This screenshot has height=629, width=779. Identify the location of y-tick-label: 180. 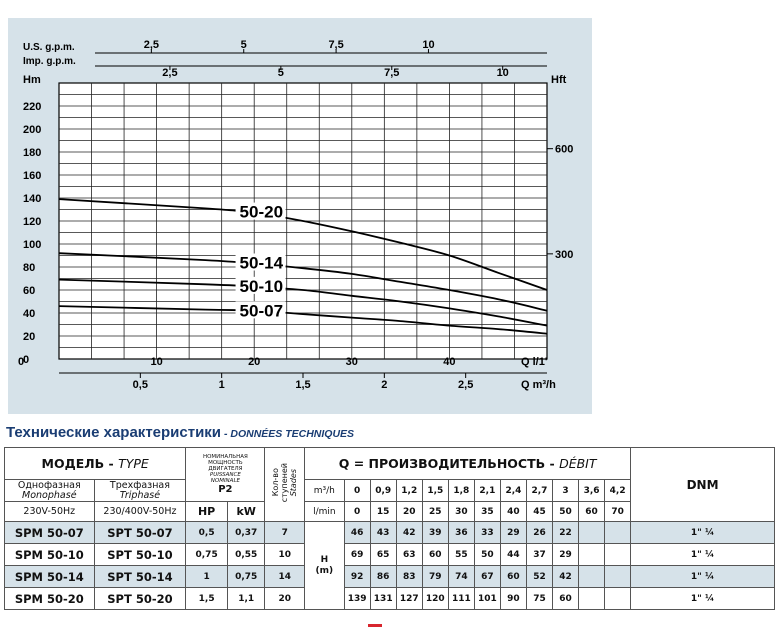
(32, 153).